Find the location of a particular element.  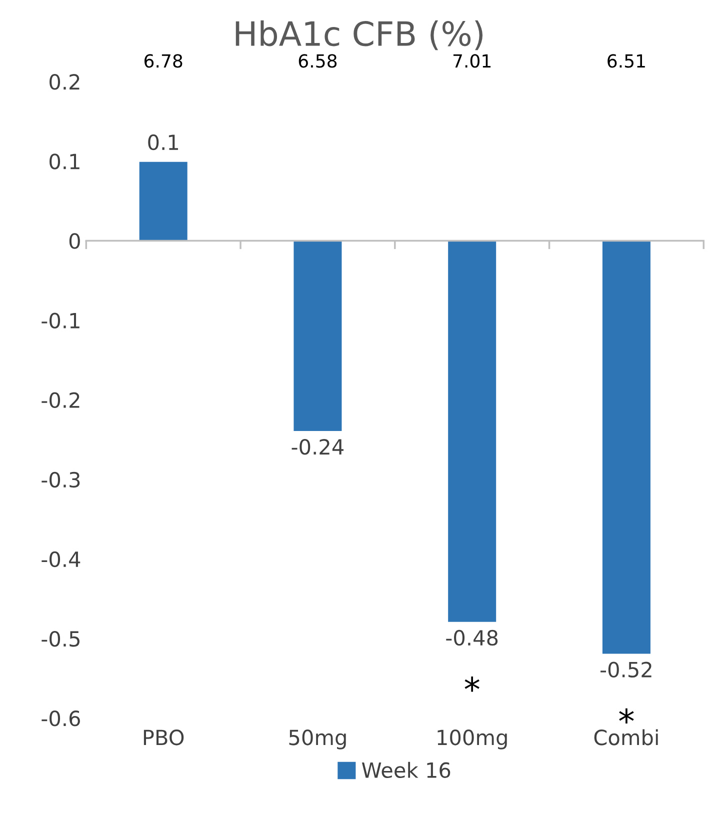

y-tick-label: -0.6 is located at coordinates (61, 718).